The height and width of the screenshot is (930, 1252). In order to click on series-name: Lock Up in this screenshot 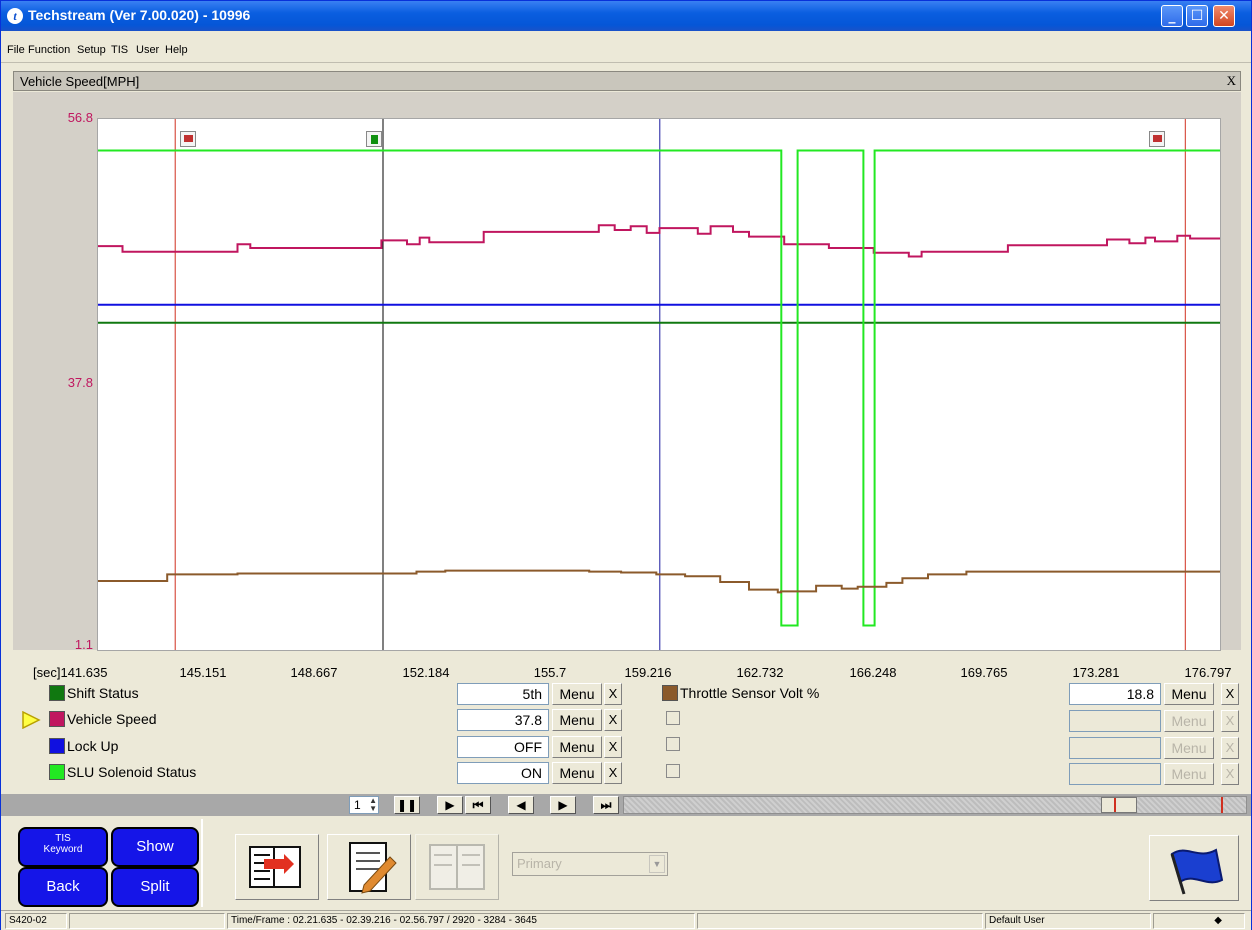, I will do `click(93, 746)`.